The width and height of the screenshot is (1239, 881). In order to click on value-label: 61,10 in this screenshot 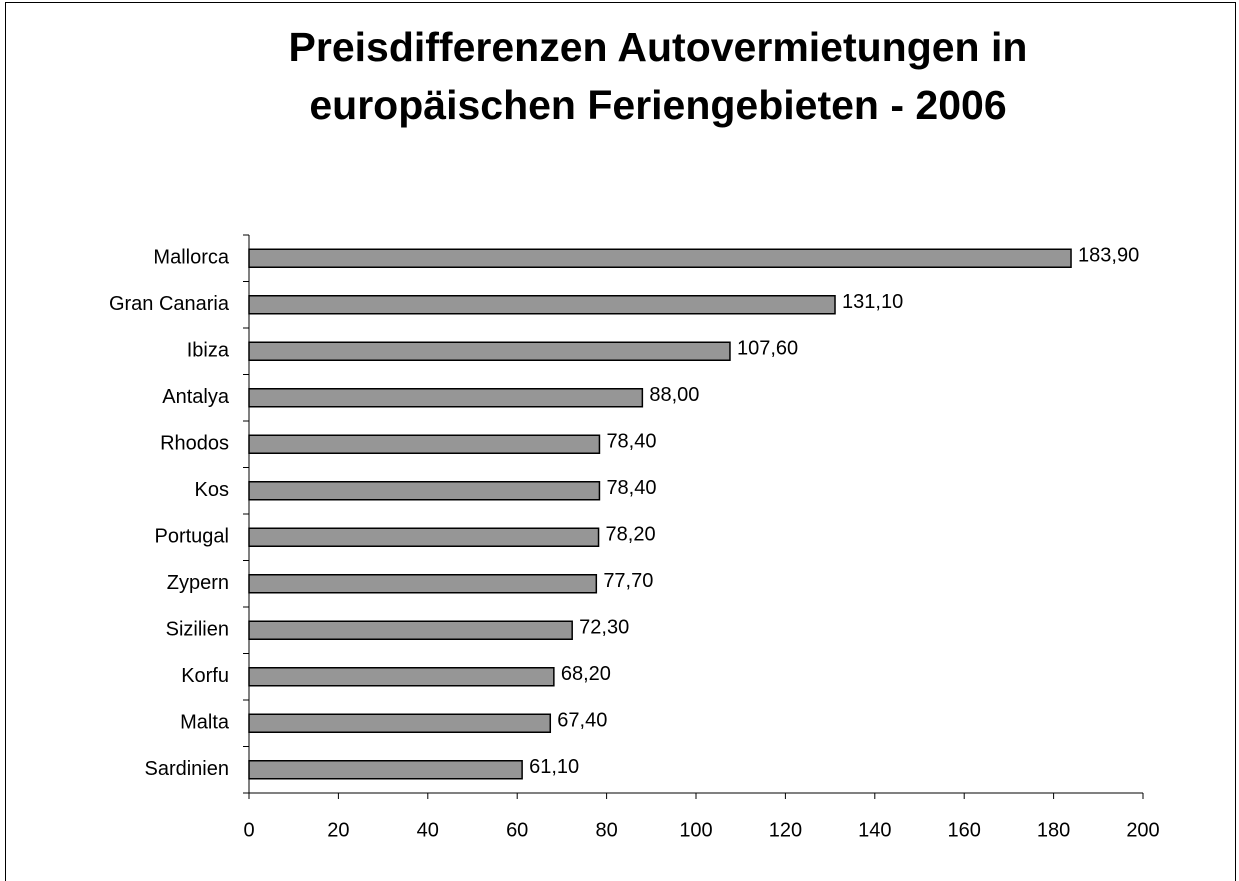, I will do `click(554, 767)`.